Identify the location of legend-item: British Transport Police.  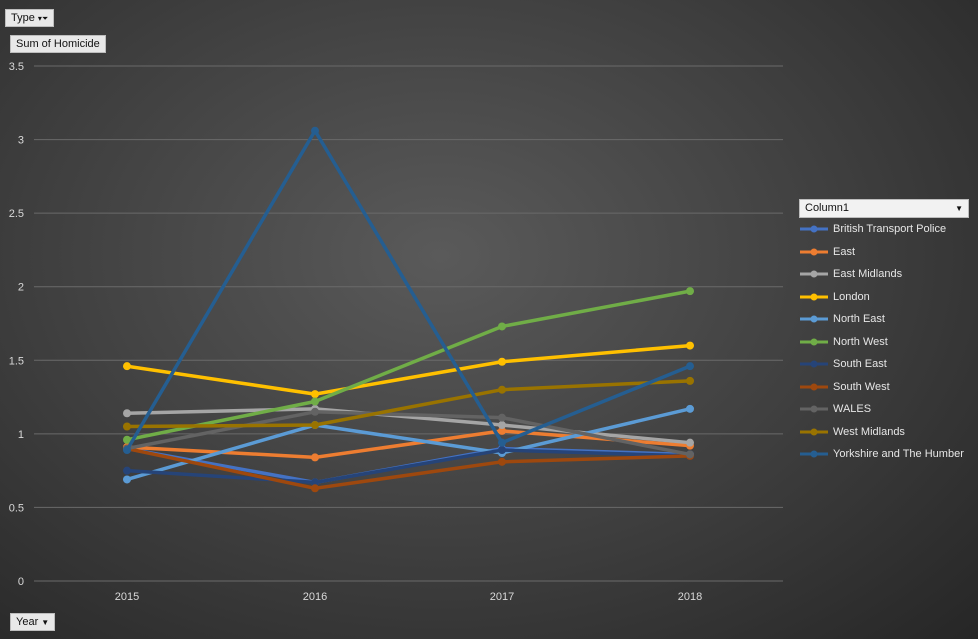
(884, 229).